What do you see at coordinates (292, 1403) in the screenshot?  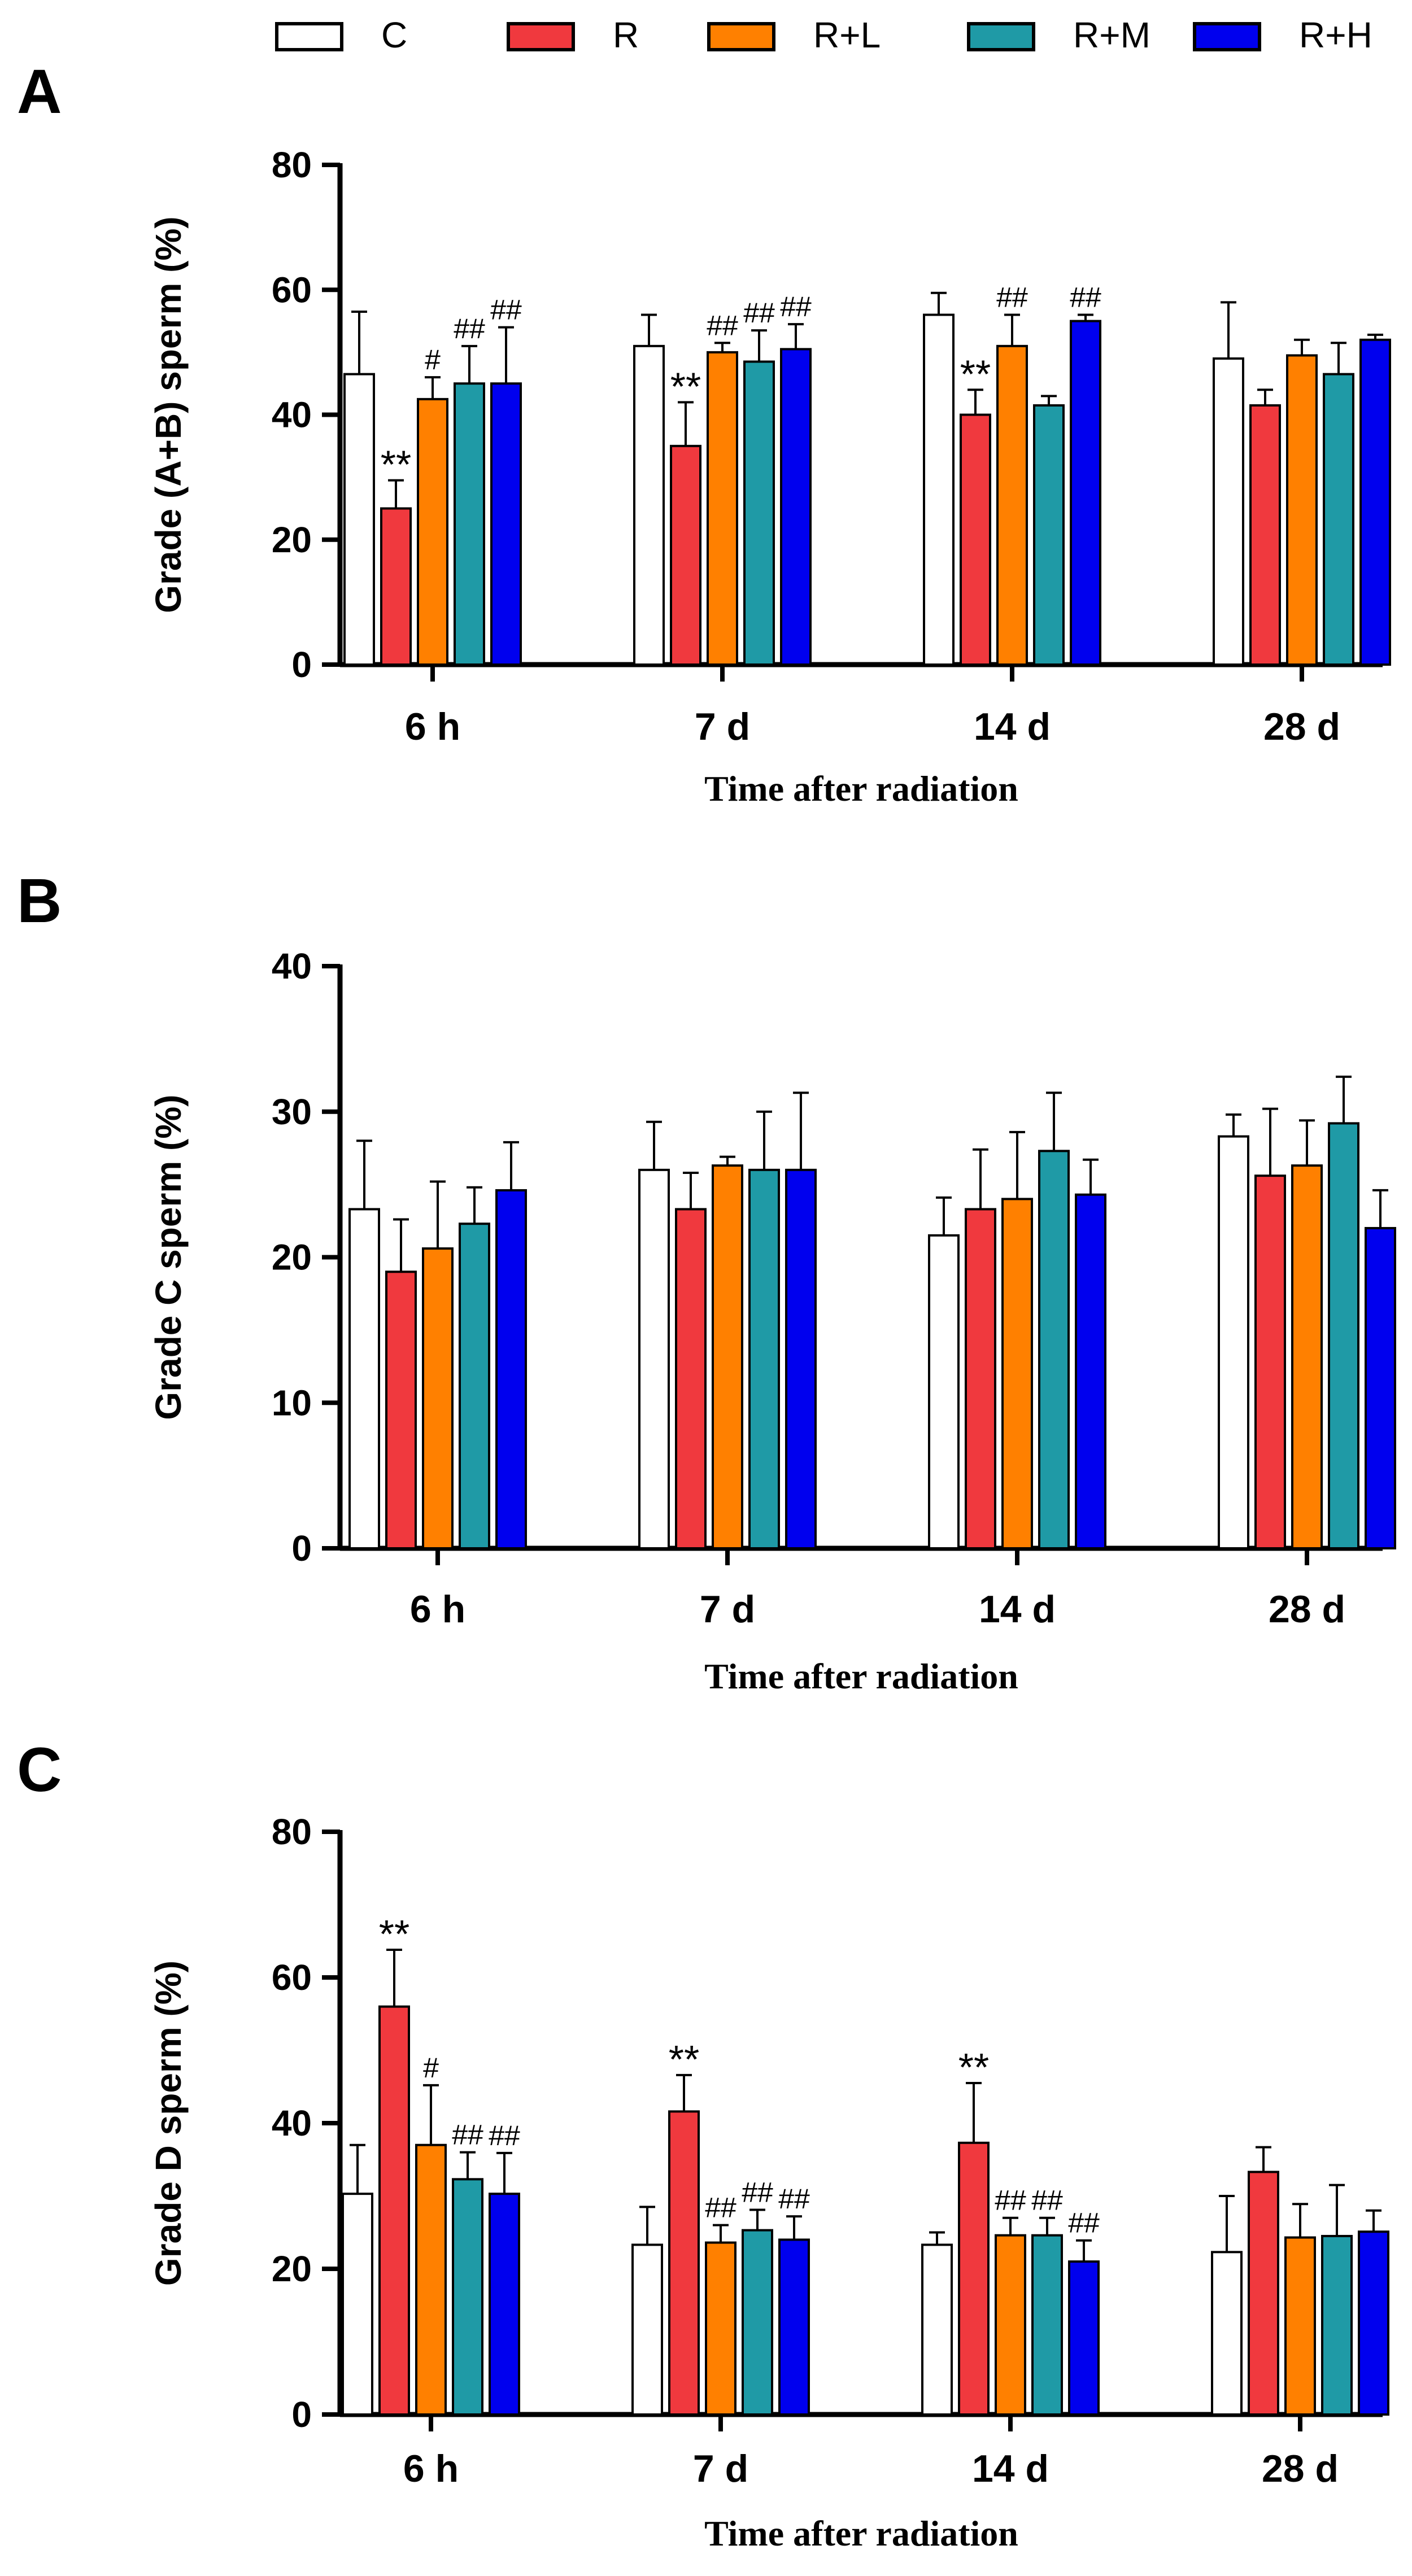 I see `y-tick-label: 10` at bounding box center [292, 1403].